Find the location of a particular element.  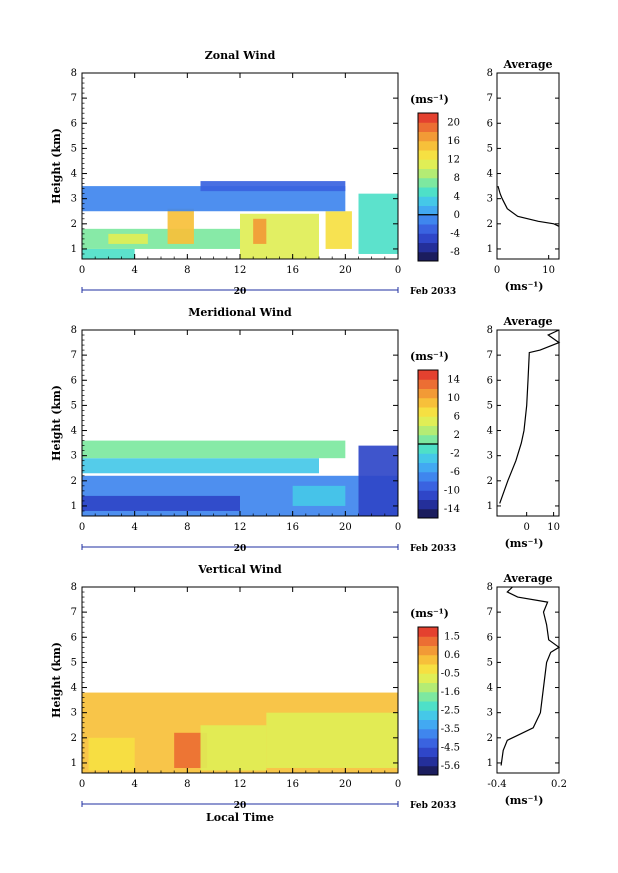

y-tick-label: 2 is located at coordinates (74, 738).